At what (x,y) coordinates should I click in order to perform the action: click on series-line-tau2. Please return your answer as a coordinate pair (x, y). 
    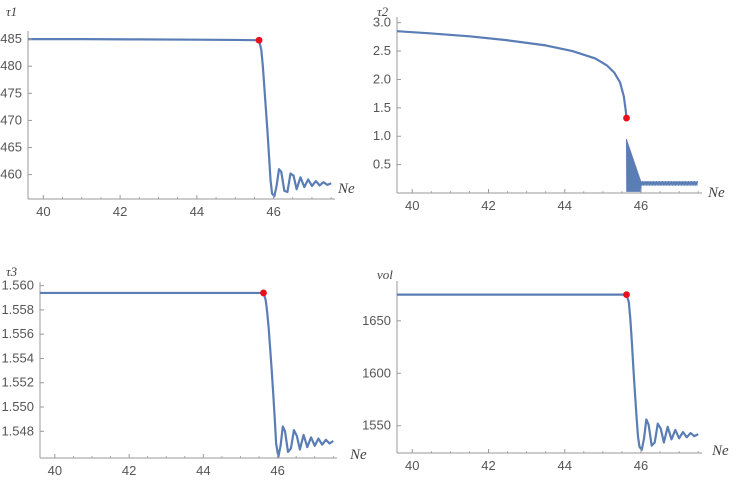
    Looking at the image, I should click on (512, 74).